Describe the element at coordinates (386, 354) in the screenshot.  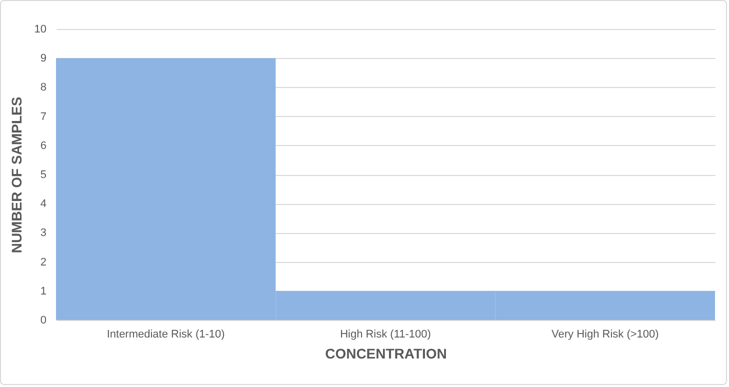
I see `x-axis-title: CONCENTRATION` at that location.